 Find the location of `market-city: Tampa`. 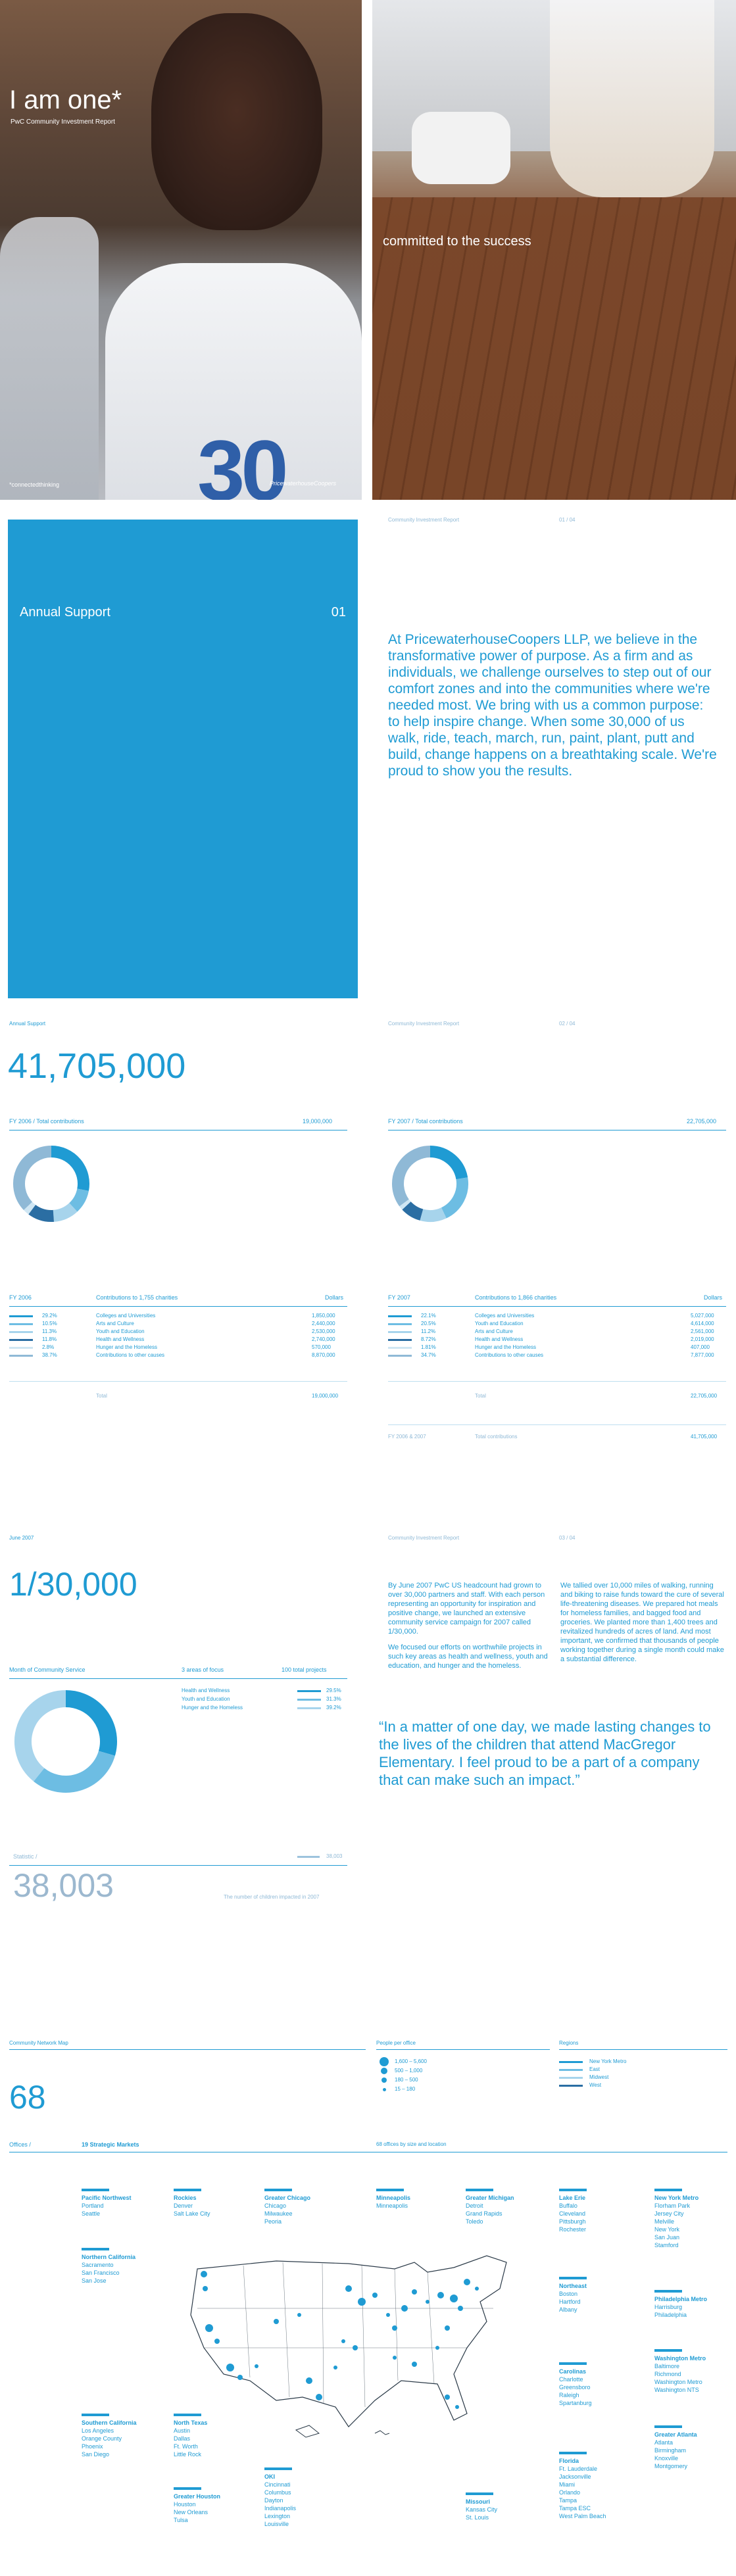

market-city: Tampa is located at coordinates (568, 2500).